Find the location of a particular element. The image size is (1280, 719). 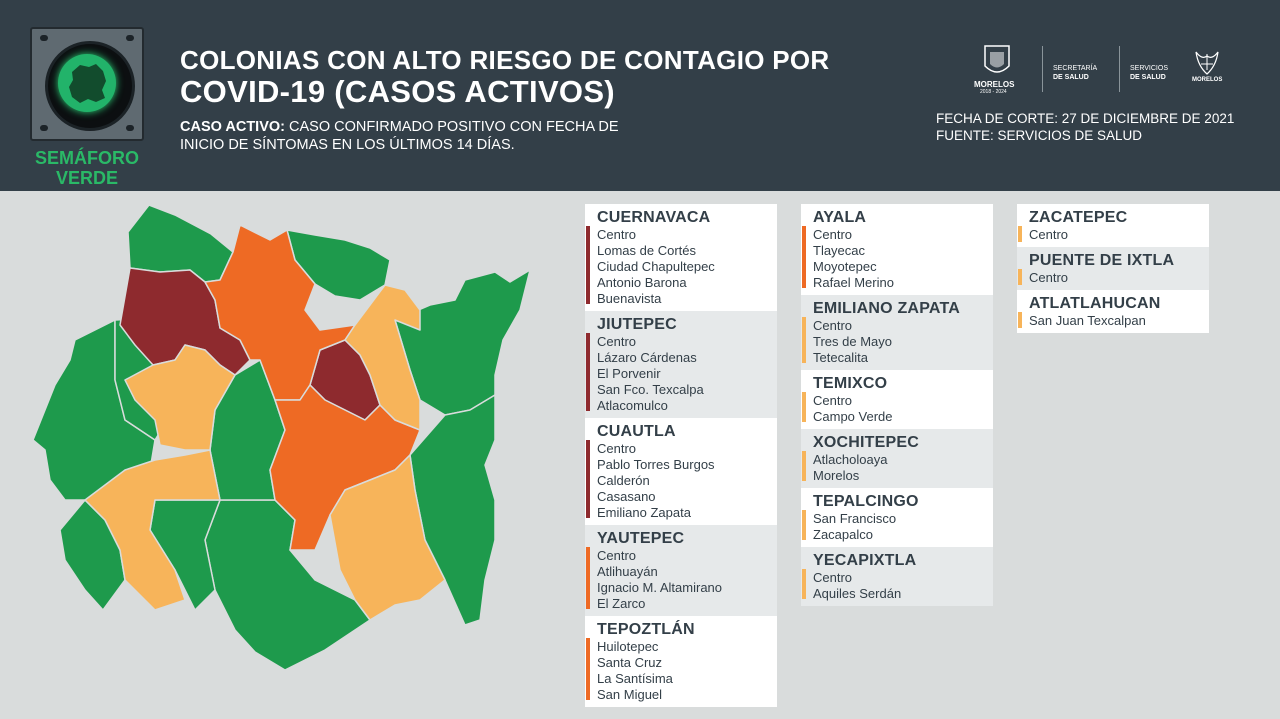

colonia-item: Emiliano Zapata is located at coordinates (644, 512).